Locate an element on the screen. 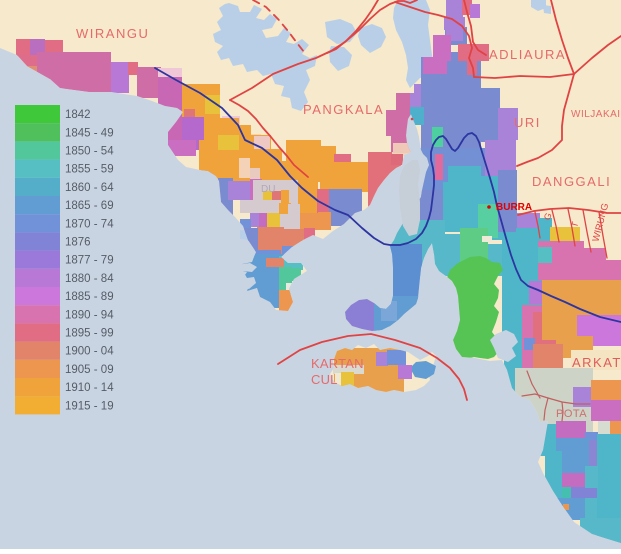 This screenshot has width=621, height=554. svg-text: BURRA is located at coordinates (514, 207).